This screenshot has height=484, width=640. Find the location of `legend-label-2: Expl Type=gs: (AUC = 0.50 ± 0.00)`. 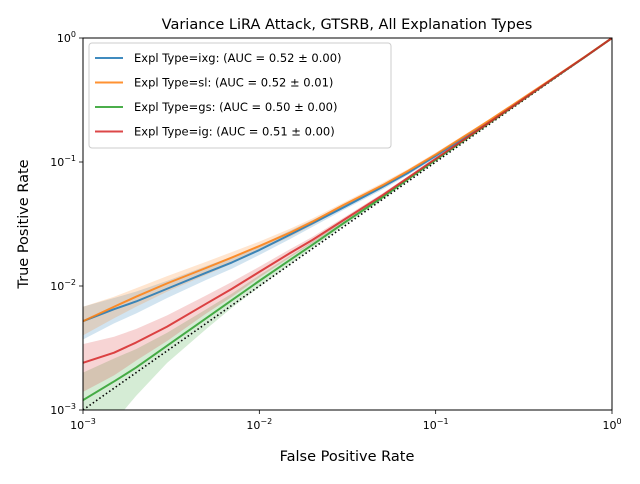

legend-label-2: Expl Type=gs: (AUC = 0.50 ± 0.00) is located at coordinates (236, 107).